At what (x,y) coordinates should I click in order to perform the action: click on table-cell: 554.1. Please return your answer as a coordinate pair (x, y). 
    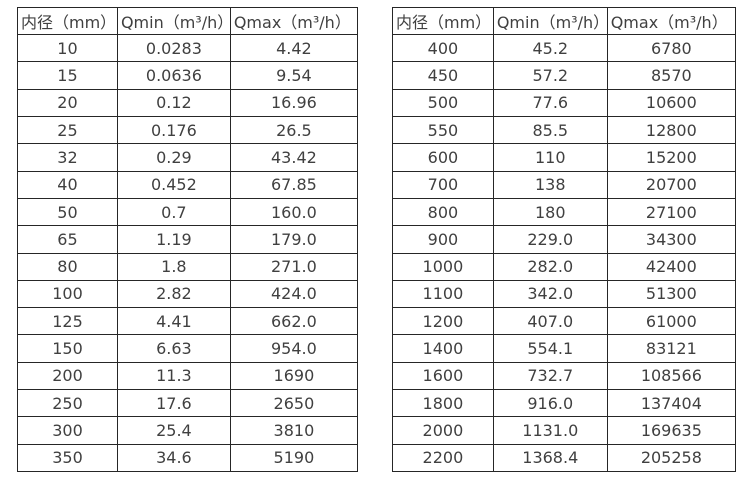
    Looking at the image, I should click on (550, 348).